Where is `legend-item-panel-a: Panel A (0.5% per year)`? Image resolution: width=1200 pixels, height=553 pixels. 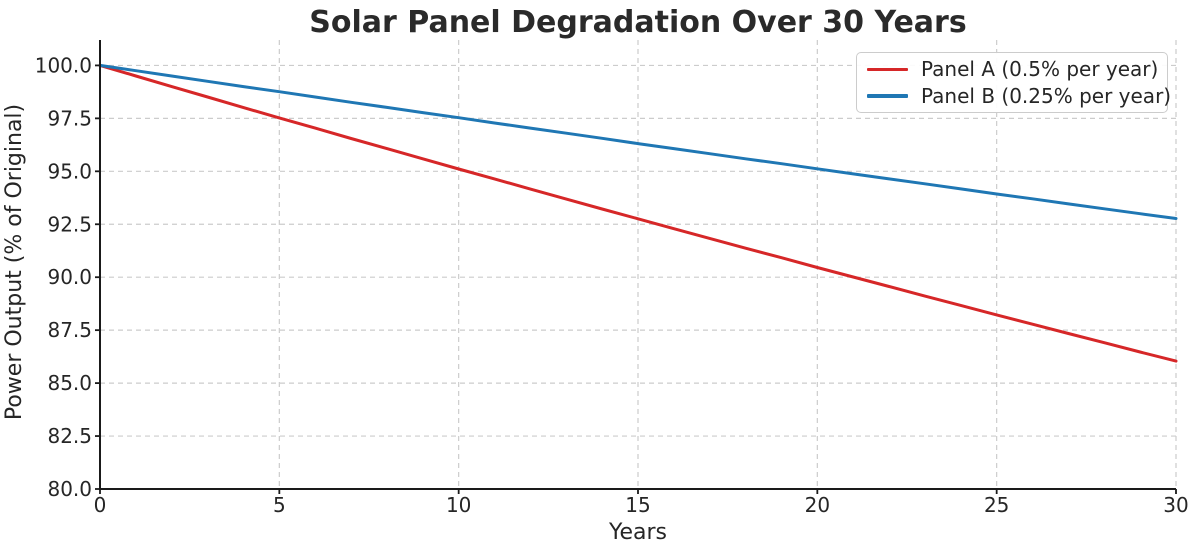 legend-item-panel-a: Panel A (0.5% per year) is located at coordinates (1011, 69).